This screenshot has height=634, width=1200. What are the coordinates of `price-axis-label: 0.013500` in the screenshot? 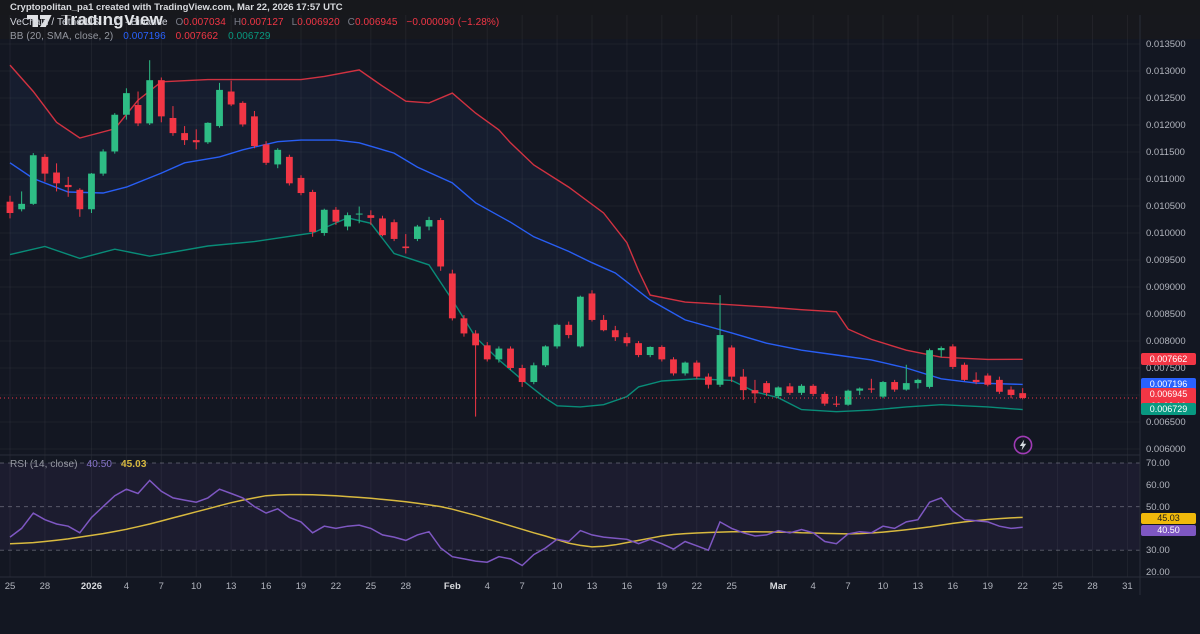 It's located at (1166, 44).